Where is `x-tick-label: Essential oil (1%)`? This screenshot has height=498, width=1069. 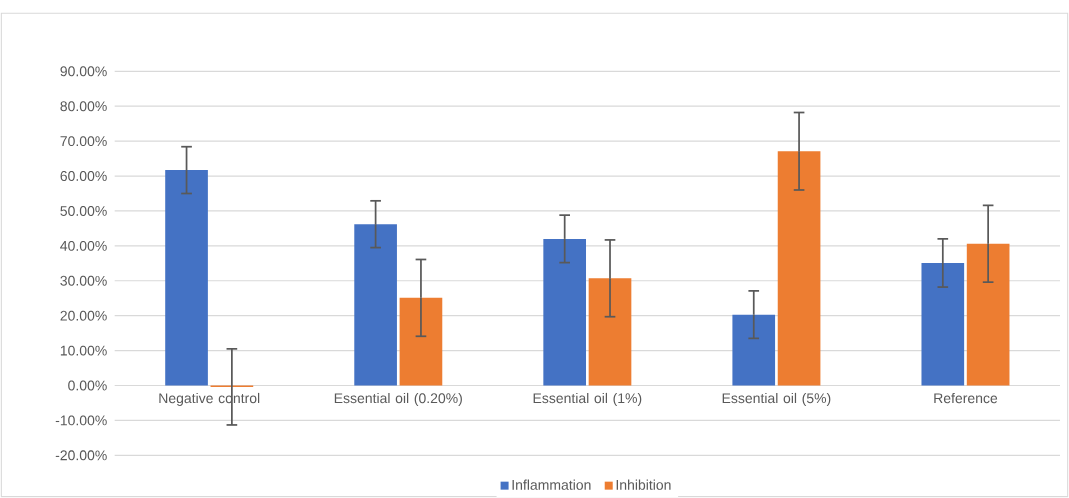 x-tick-label: Essential oil (1%) is located at coordinates (587, 399).